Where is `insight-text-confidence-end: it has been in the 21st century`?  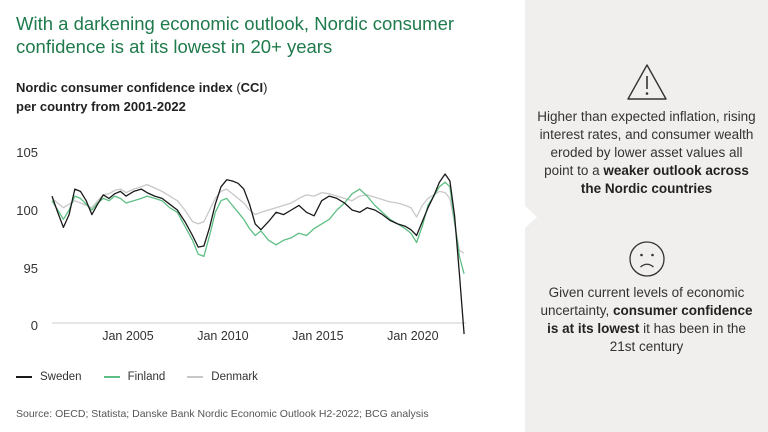 insight-text-confidence-end: it has been in the 21st century is located at coordinates (677, 337).